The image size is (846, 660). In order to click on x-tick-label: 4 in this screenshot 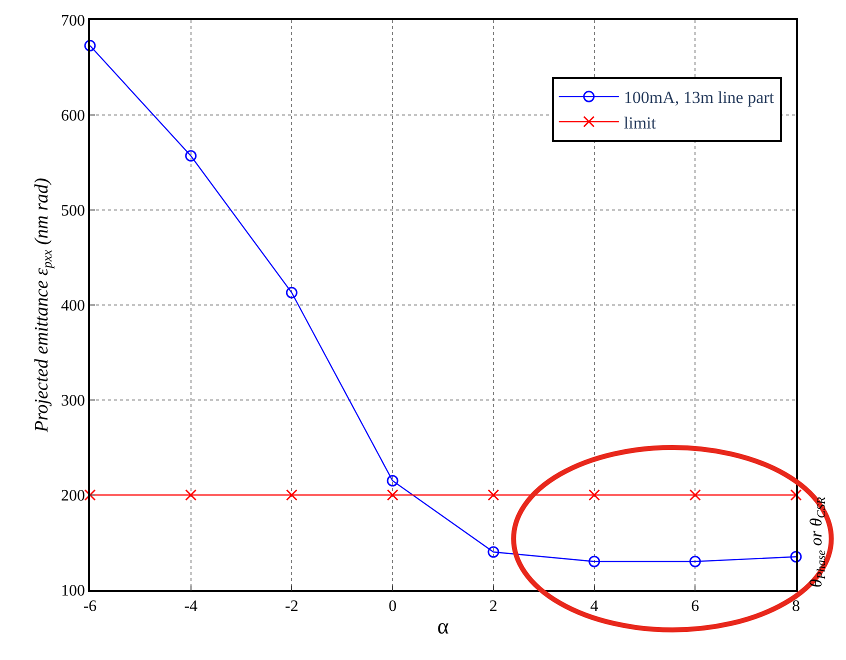, I will do `click(594, 606)`.